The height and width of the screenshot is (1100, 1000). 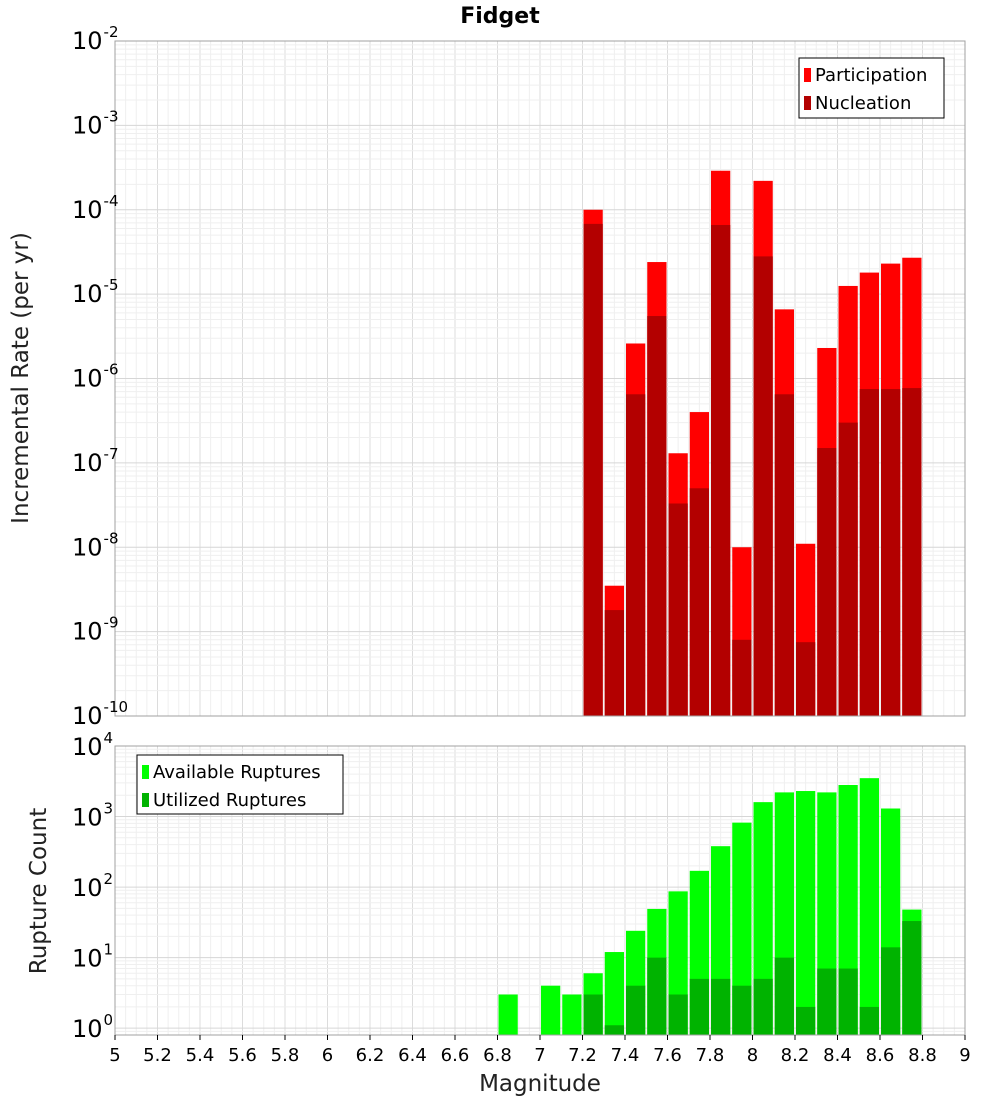 I want to click on count-y-tick-label: 10¹, so click(x=92, y=957).